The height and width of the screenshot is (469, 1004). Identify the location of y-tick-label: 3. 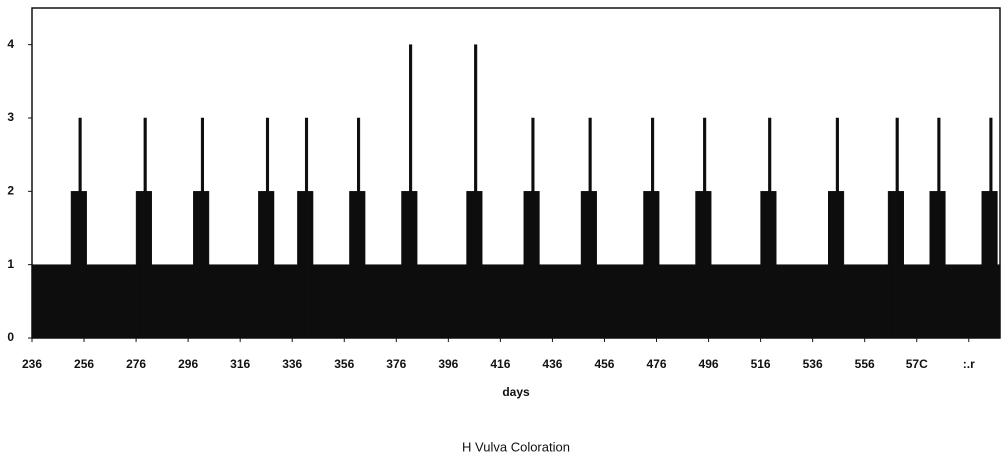
(10, 117).